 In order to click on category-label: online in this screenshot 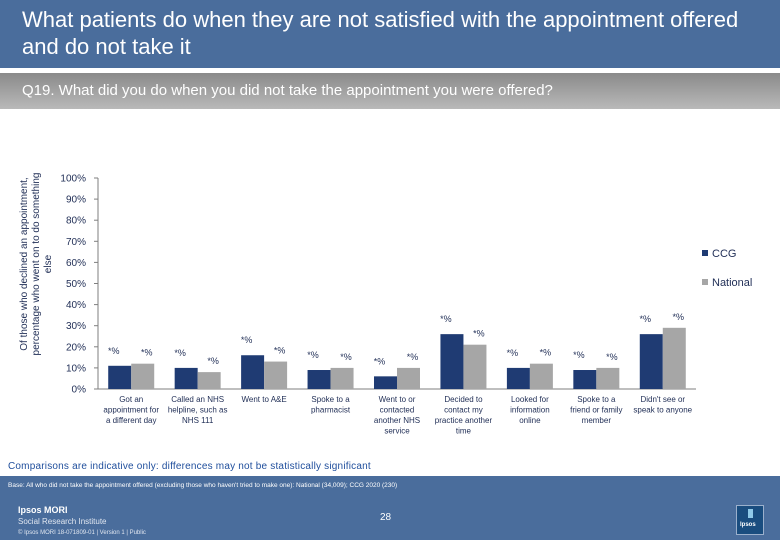, I will do `click(530, 420)`.